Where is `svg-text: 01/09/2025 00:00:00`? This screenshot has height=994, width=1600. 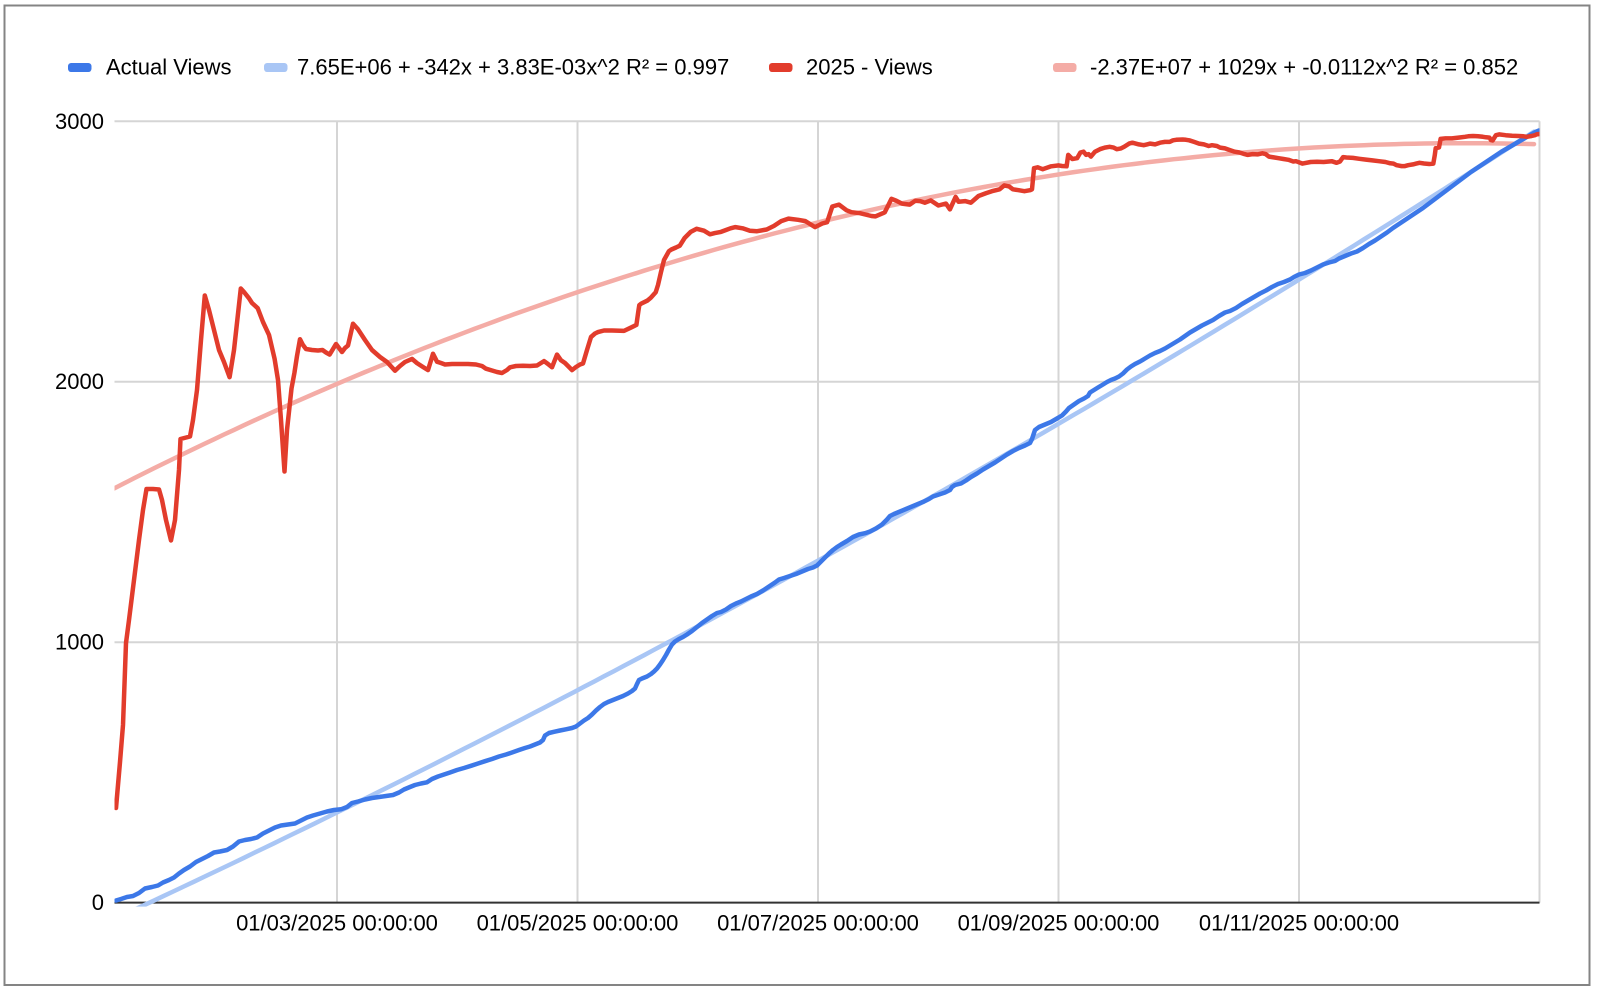 svg-text: 01/09/2025 00:00:00 is located at coordinates (1059, 923).